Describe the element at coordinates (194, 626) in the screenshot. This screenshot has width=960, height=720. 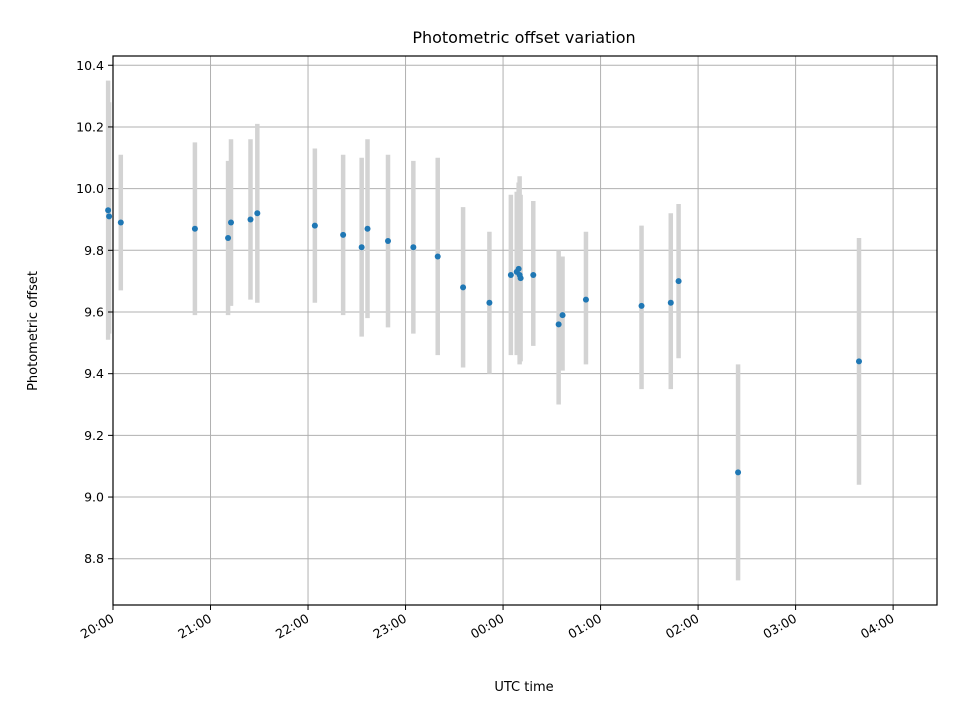
I see `x-tick-label: 21:00` at that location.